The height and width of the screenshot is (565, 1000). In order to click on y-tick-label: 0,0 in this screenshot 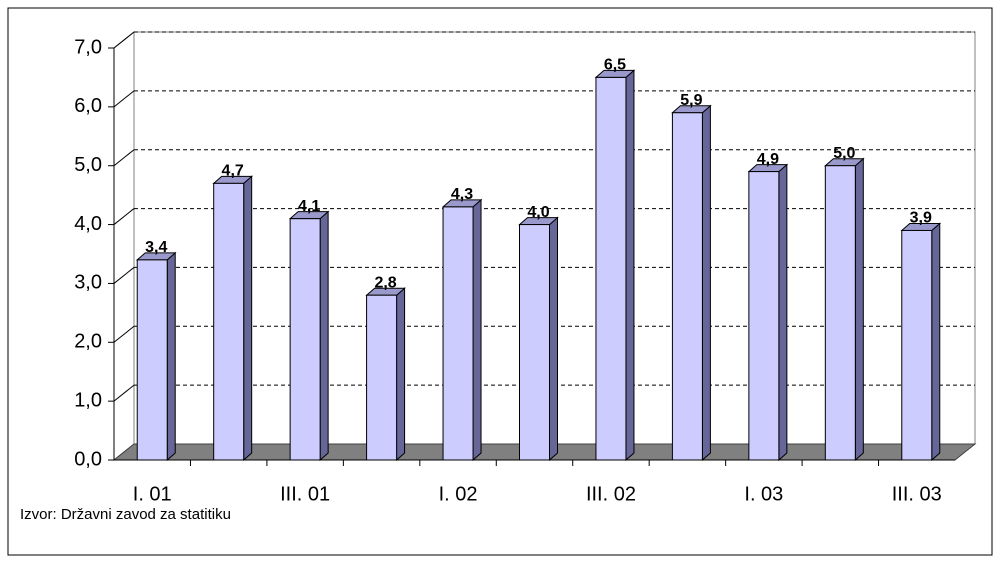, I will do `click(88, 459)`.